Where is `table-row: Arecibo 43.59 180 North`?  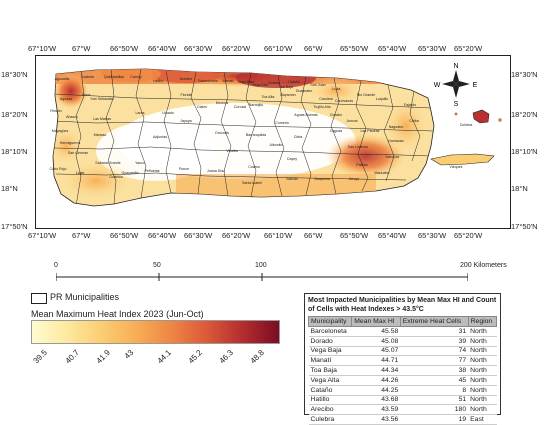 table-row: Arecibo 43.59 180 North is located at coordinates (402, 410).